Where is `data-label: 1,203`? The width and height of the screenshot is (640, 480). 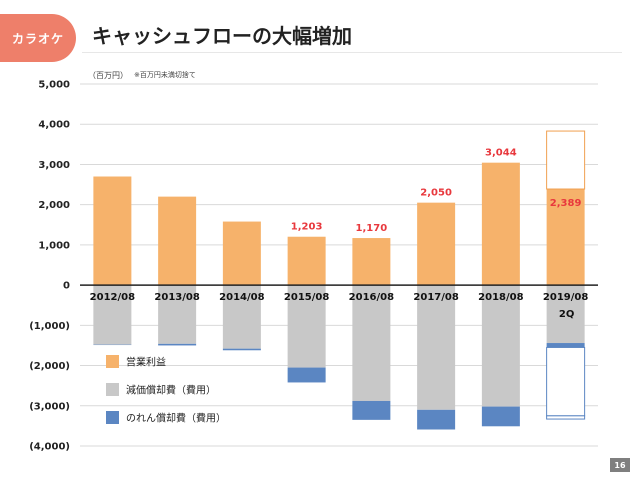 data-label: 1,203 is located at coordinates (307, 227).